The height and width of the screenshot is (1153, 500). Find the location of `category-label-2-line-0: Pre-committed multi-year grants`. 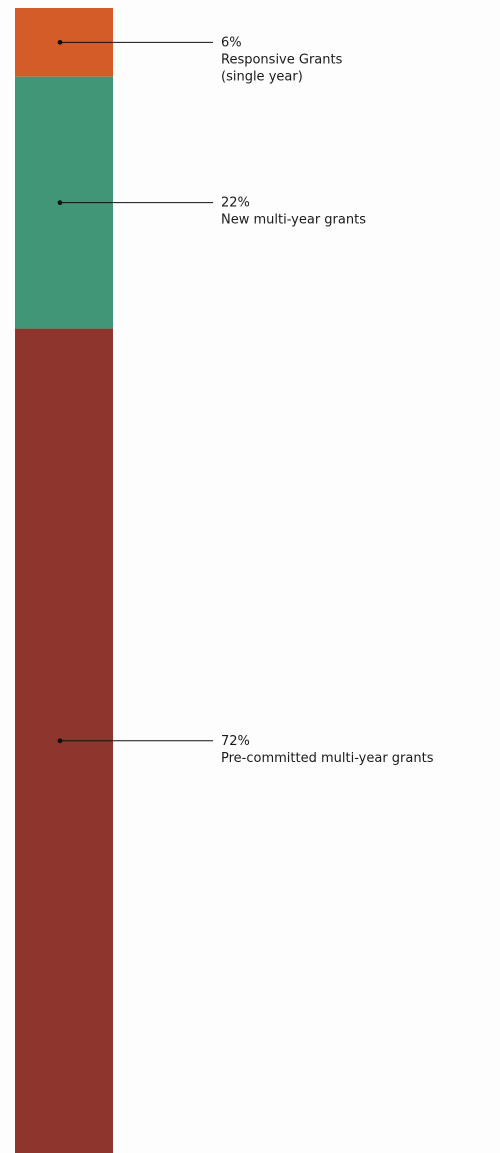

category-label-2-line-0: Pre-committed multi-year grants is located at coordinates (327, 758).